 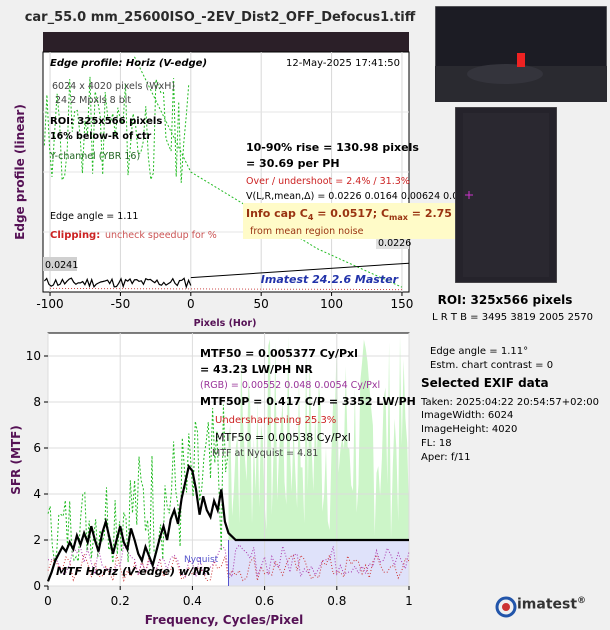 I want to click on sfr-x-tick-label: 0.4, so click(x=192, y=601).